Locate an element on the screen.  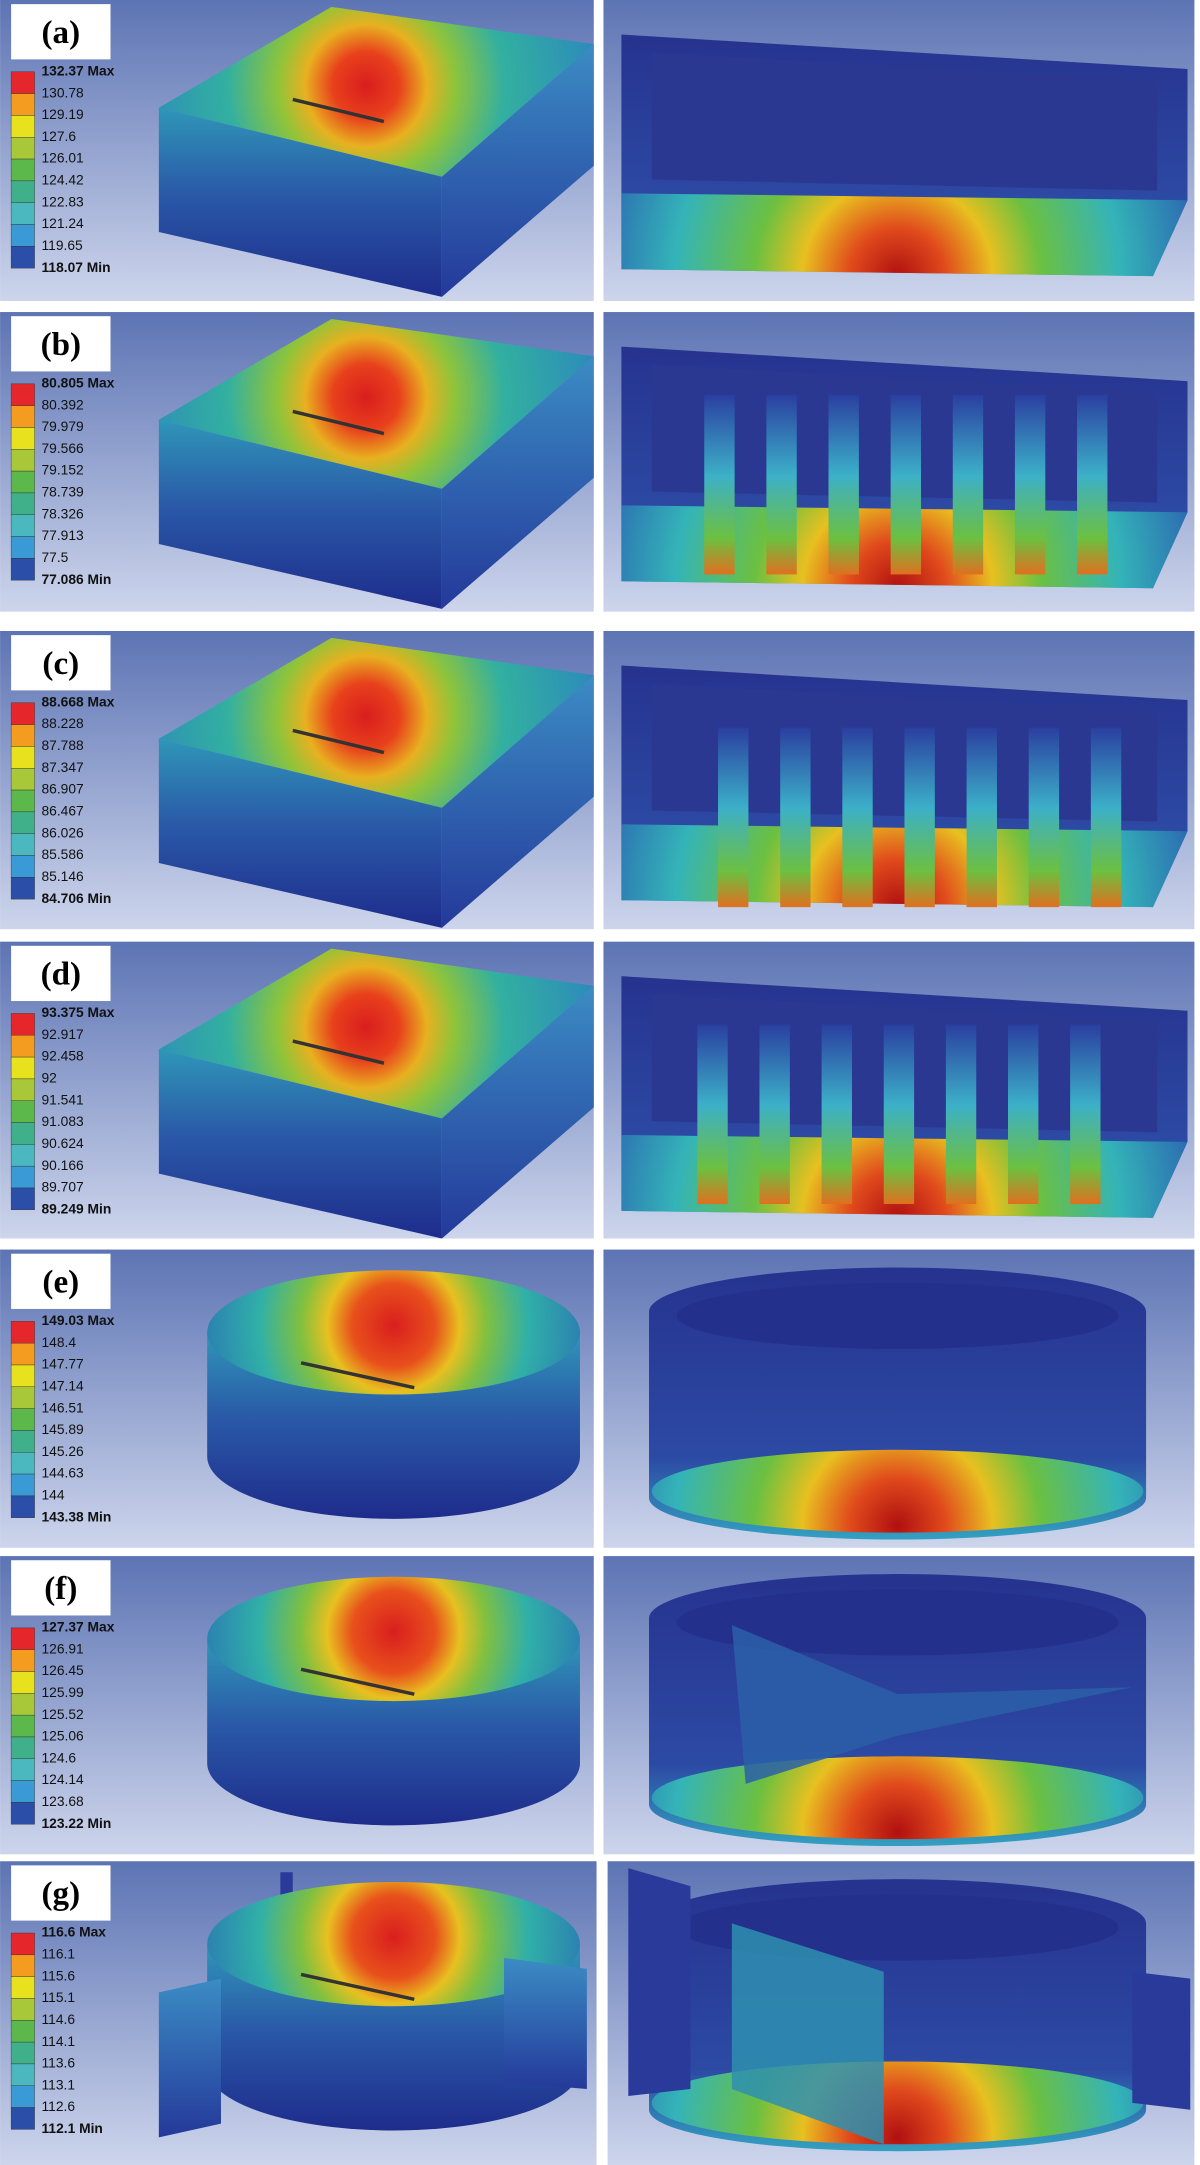
legend-label: 123.68 is located at coordinates (62, 1801).